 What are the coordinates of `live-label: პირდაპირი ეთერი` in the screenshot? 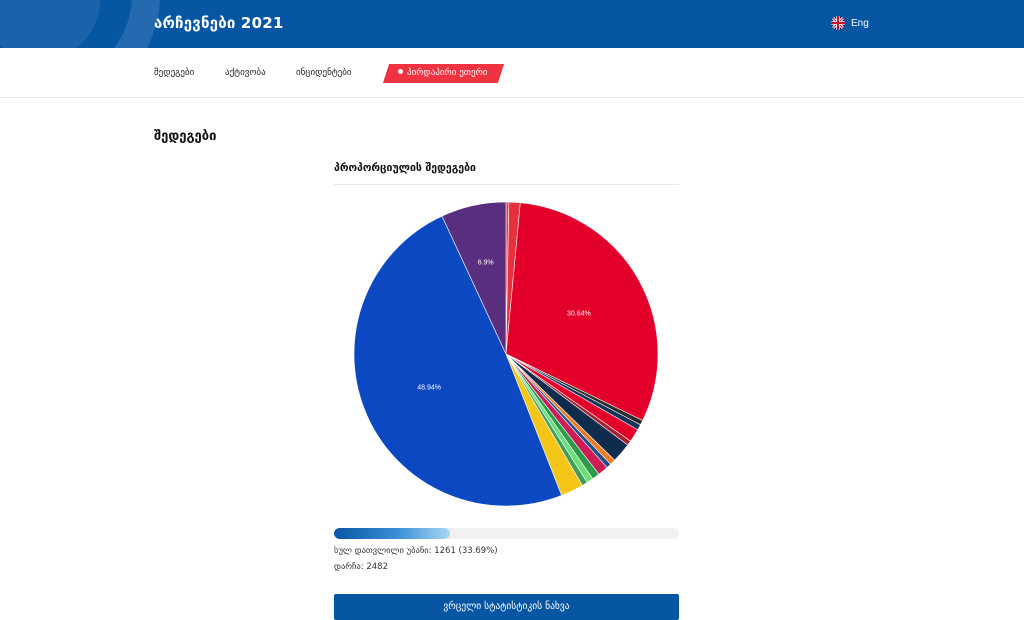 It's located at (447, 73).